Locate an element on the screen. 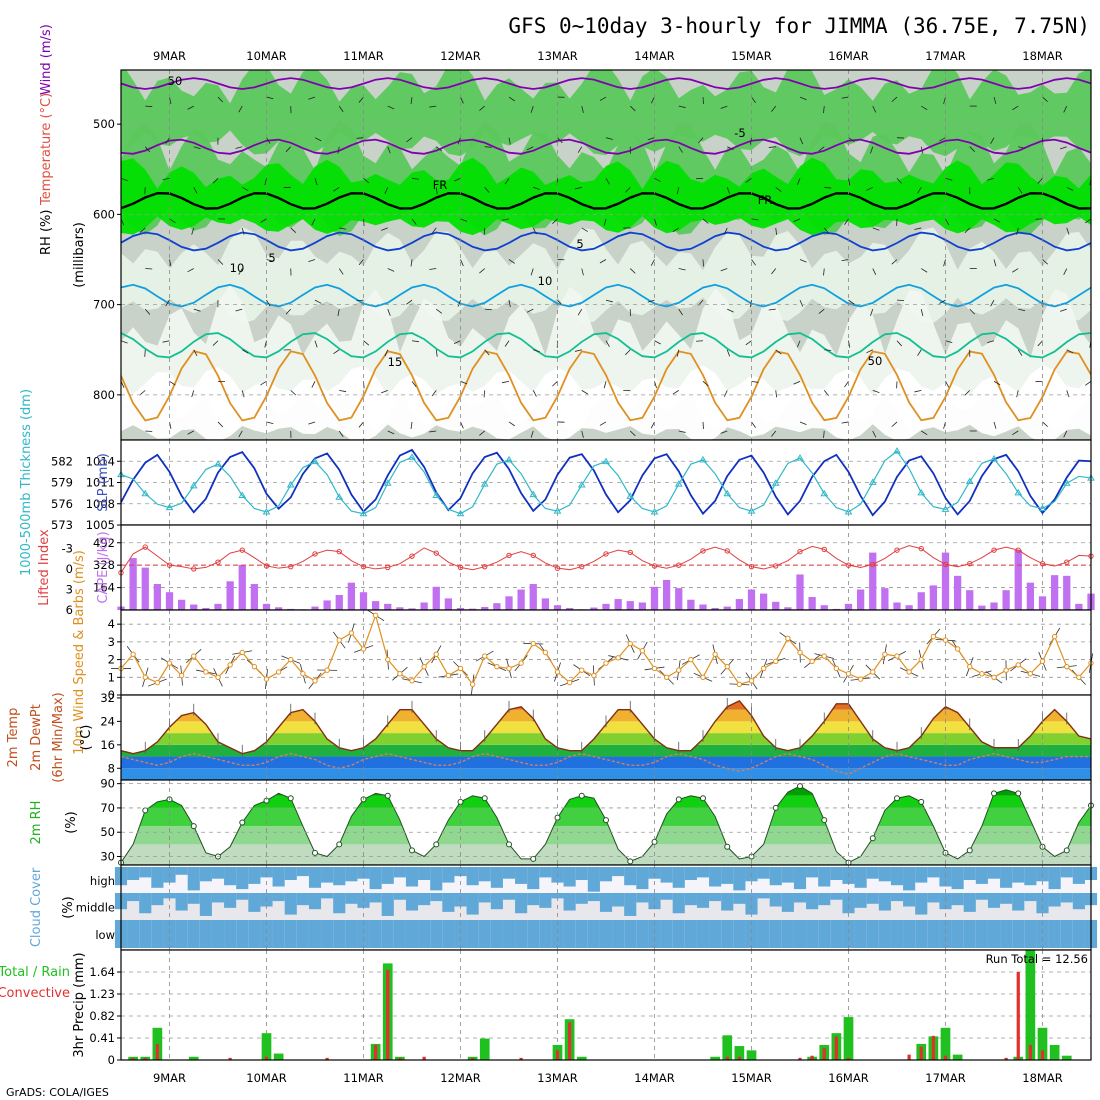 The height and width of the screenshot is (1100, 1100). legend-temperature: Temperature (°C) is located at coordinates (46, 149).